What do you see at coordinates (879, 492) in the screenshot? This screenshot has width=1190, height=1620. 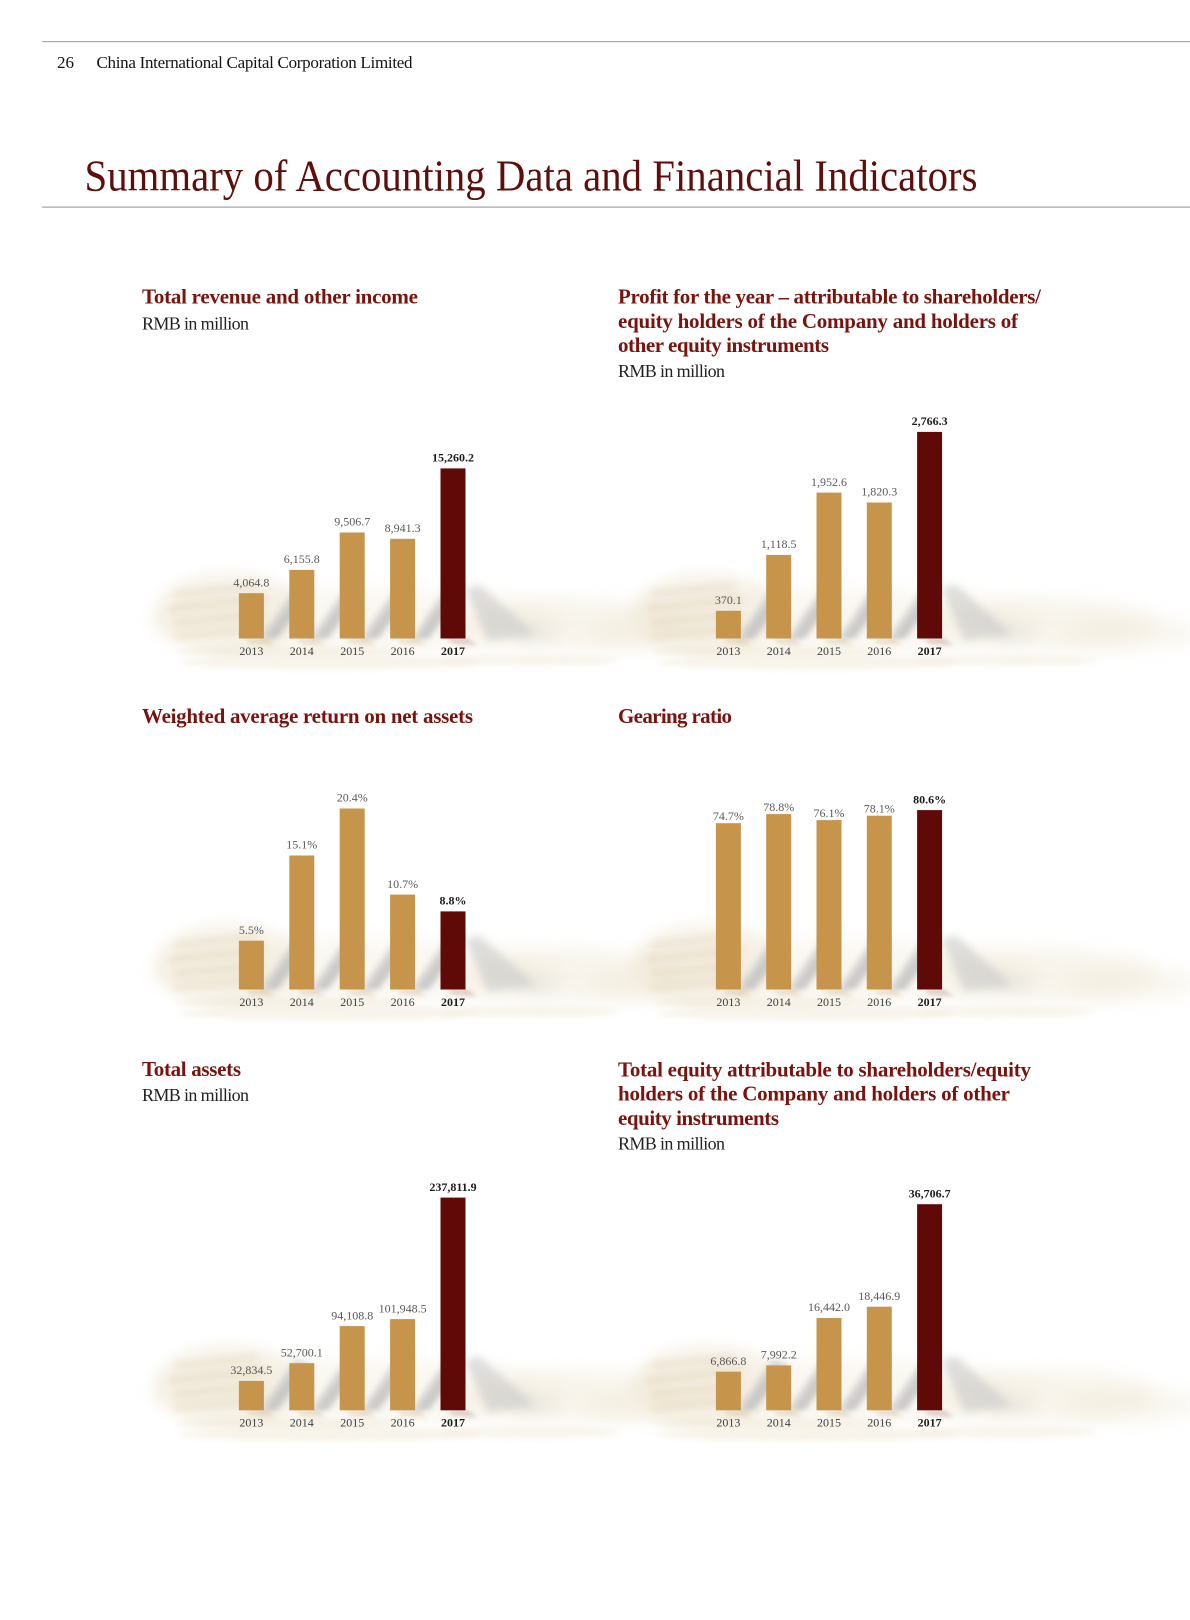 I see `svg-text: 1,820.3` at bounding box center [879, 492].